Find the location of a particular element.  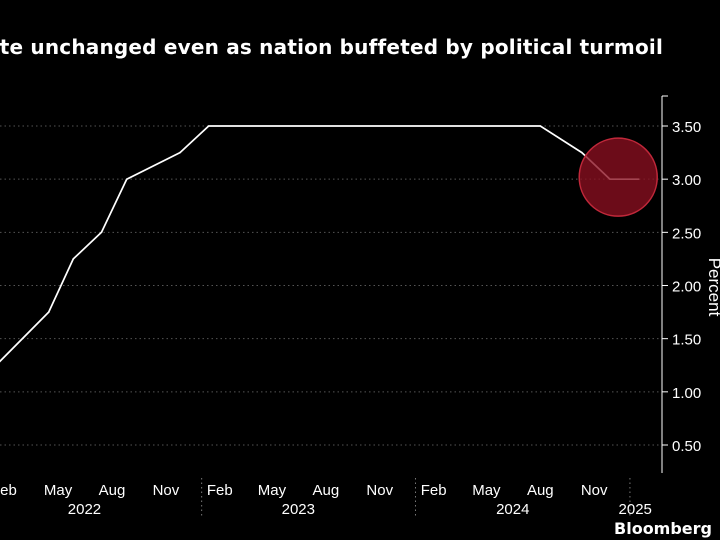

y-tick-label: 1.00 is located at coordinates (686, 393).